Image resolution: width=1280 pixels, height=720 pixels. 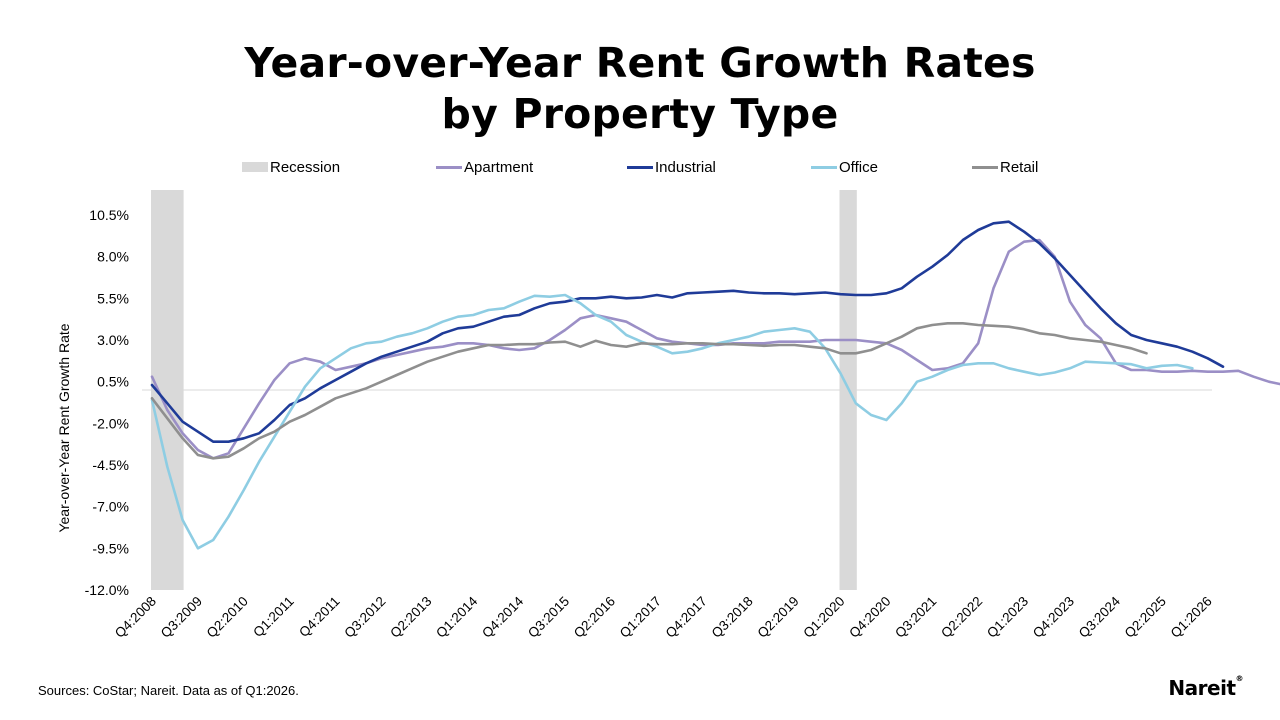 What do you see at coordinates (449, 167) in the screenshot?
I see `legend-swatch-apartment` at bounding box center [449, 167].